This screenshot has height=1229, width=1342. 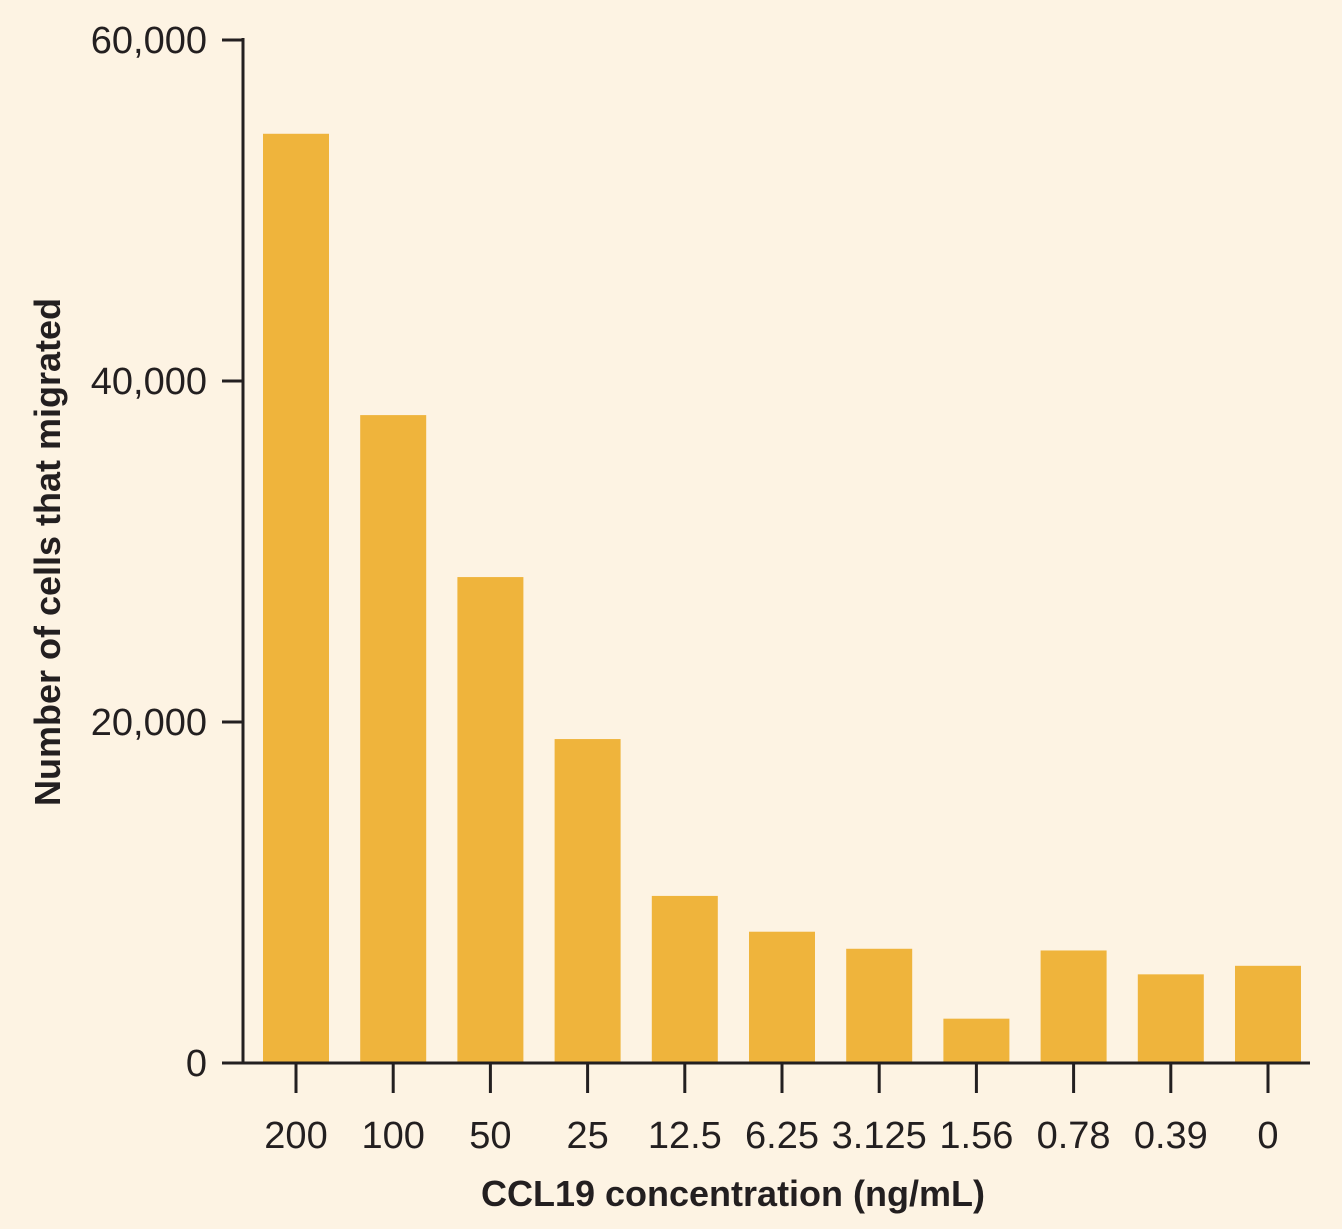 I want to click on y-tick-label: 60,000, so click(x=149, y=41).